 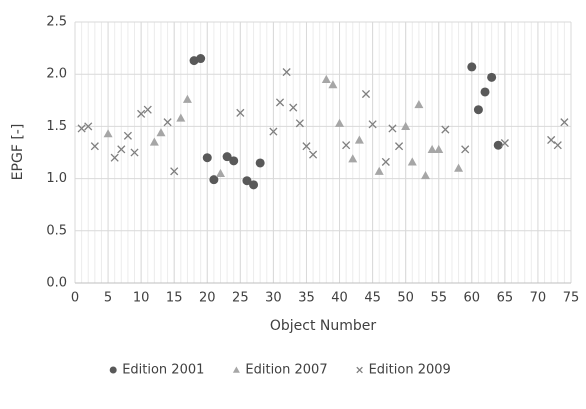 I want to click on y-tick-label: 0.5, so click(x=56, y=230).